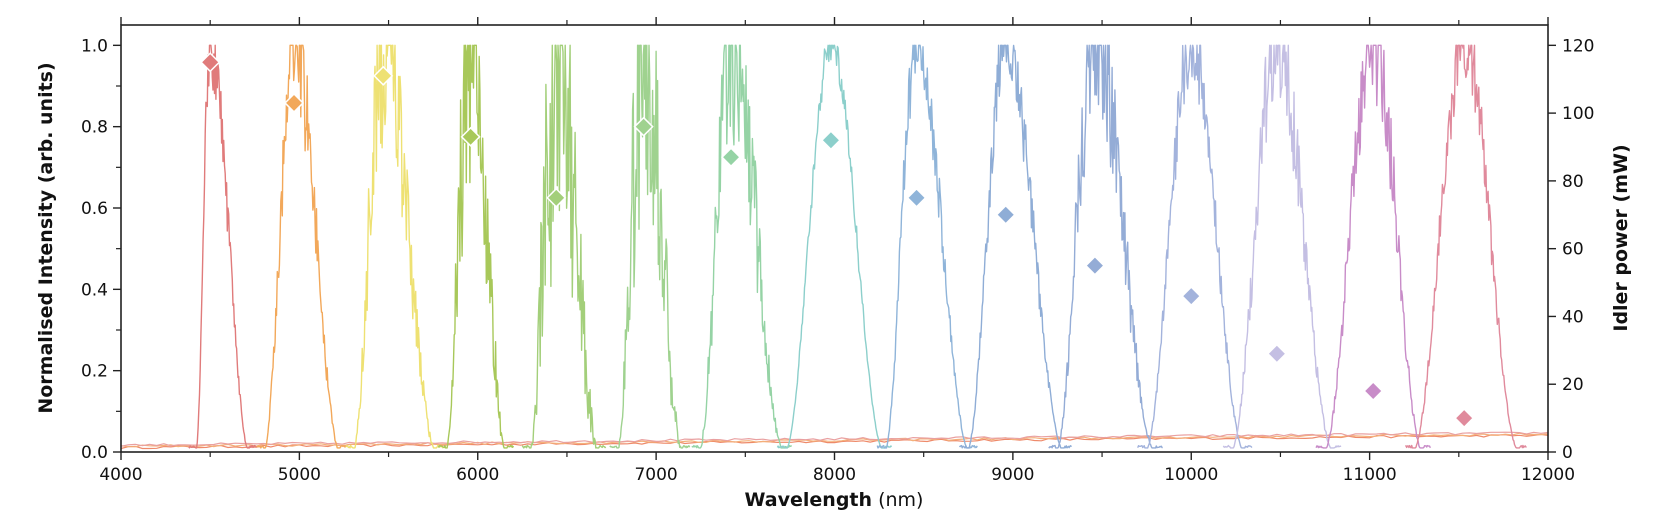  Describe the element at coordinates (1573, 385) in the screenshot. I see `y2-tick-label: 20` at that location.